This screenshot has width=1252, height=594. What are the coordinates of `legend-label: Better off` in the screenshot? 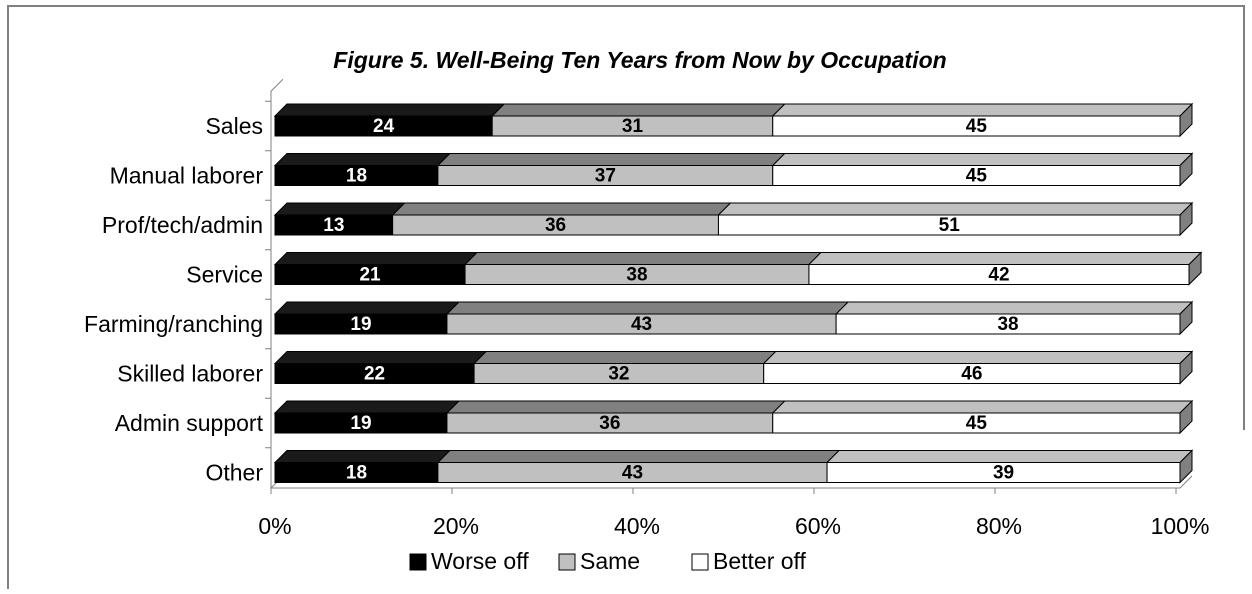 It's located at (760, 561).